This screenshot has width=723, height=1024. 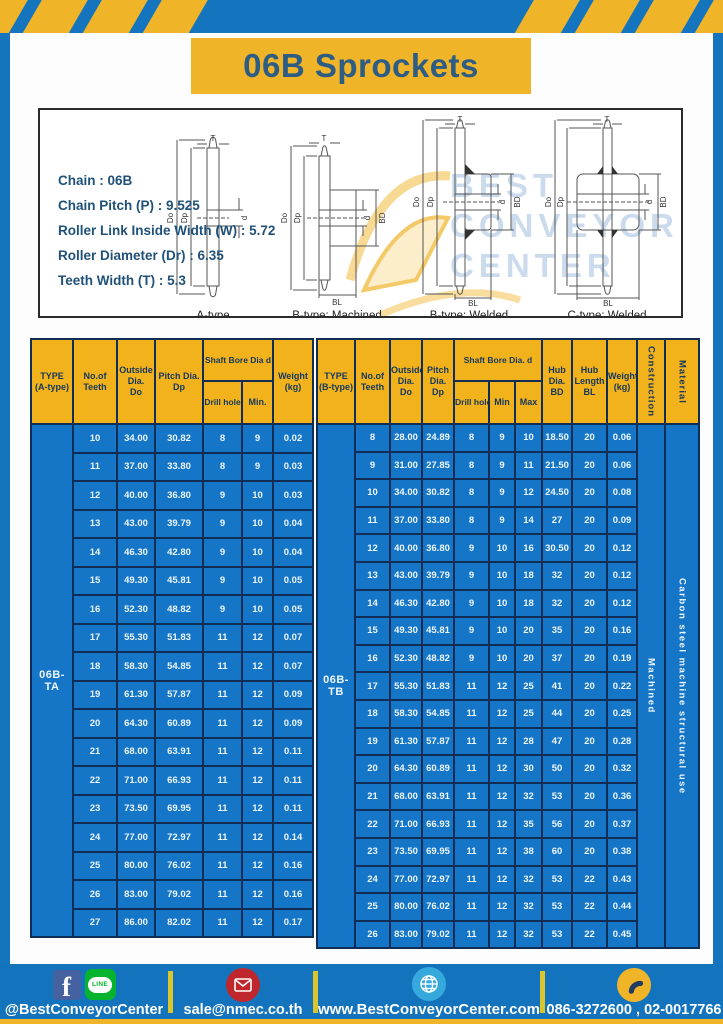 What do you see at coordinates (438, 741) in the screenshot?
I see `table-cell: 57.87` at bounding box center [438, 741].